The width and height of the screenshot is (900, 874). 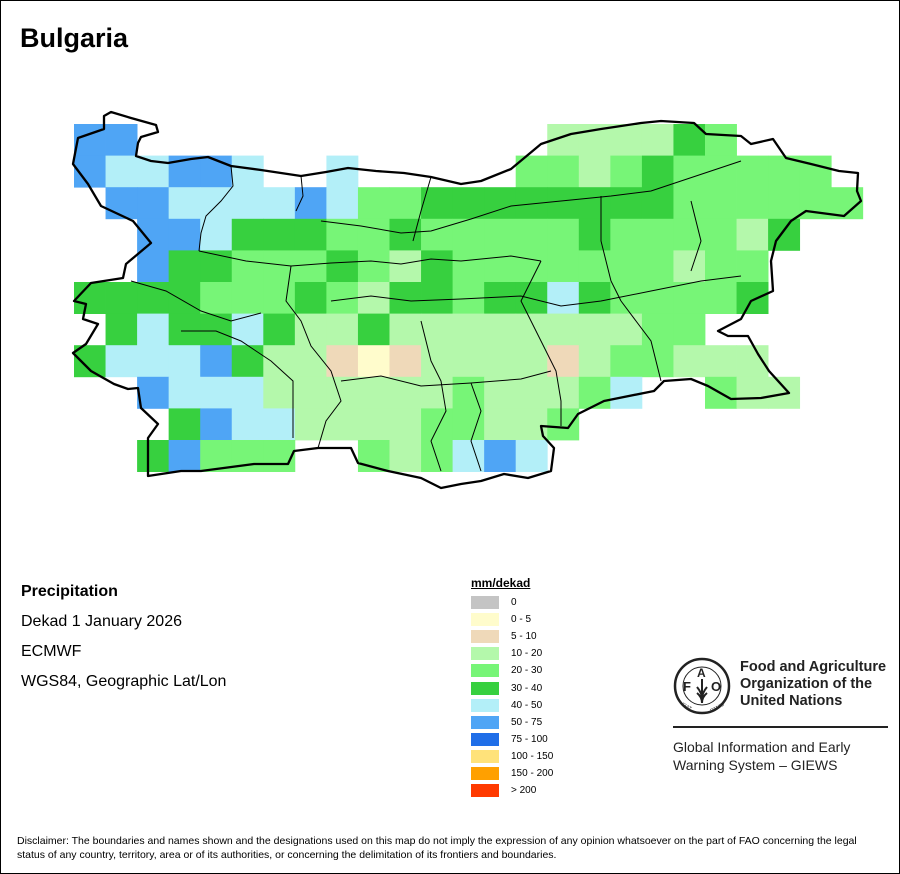 What do you see at coordinates (527, 671) in the screenshot?
I see `legend-label: 20 - 30` at bounding box center [527, 671].